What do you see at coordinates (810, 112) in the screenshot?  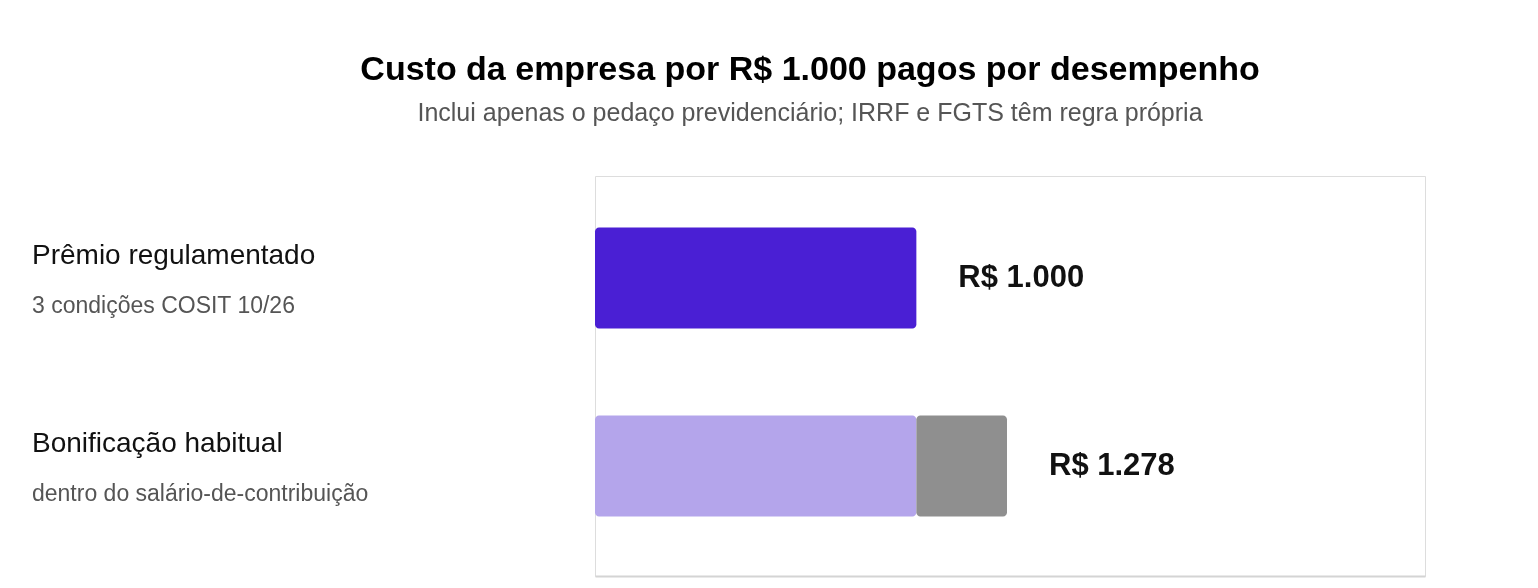 I see `chart-subtitle: Inclui apenas o pedaço previdenciário; IRRF e FGTS têm regra própria` at bounding box center [810, 112].